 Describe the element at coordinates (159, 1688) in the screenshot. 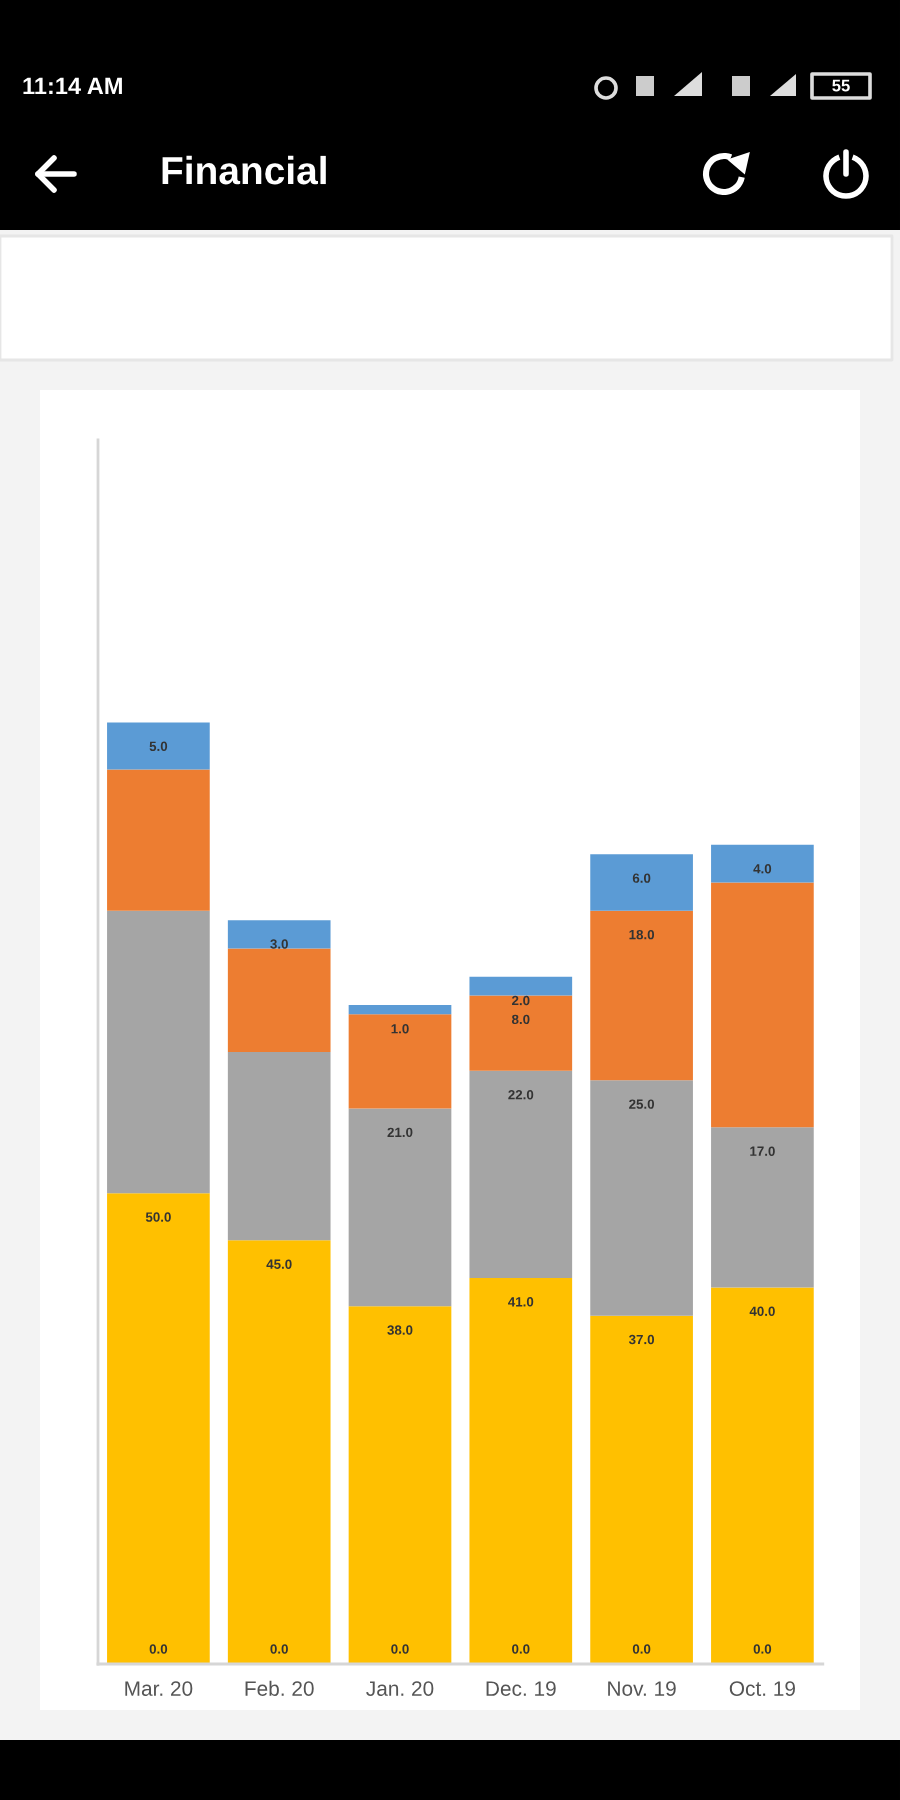

I see `x-tick-label: Mar. 20` at that location.